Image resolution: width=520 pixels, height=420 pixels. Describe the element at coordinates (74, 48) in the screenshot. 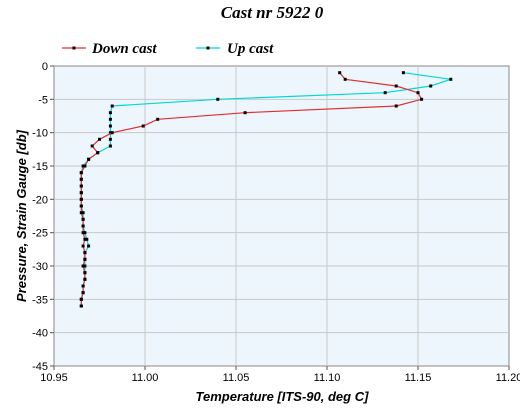

I see `legend-marker-down-cast` at that location.